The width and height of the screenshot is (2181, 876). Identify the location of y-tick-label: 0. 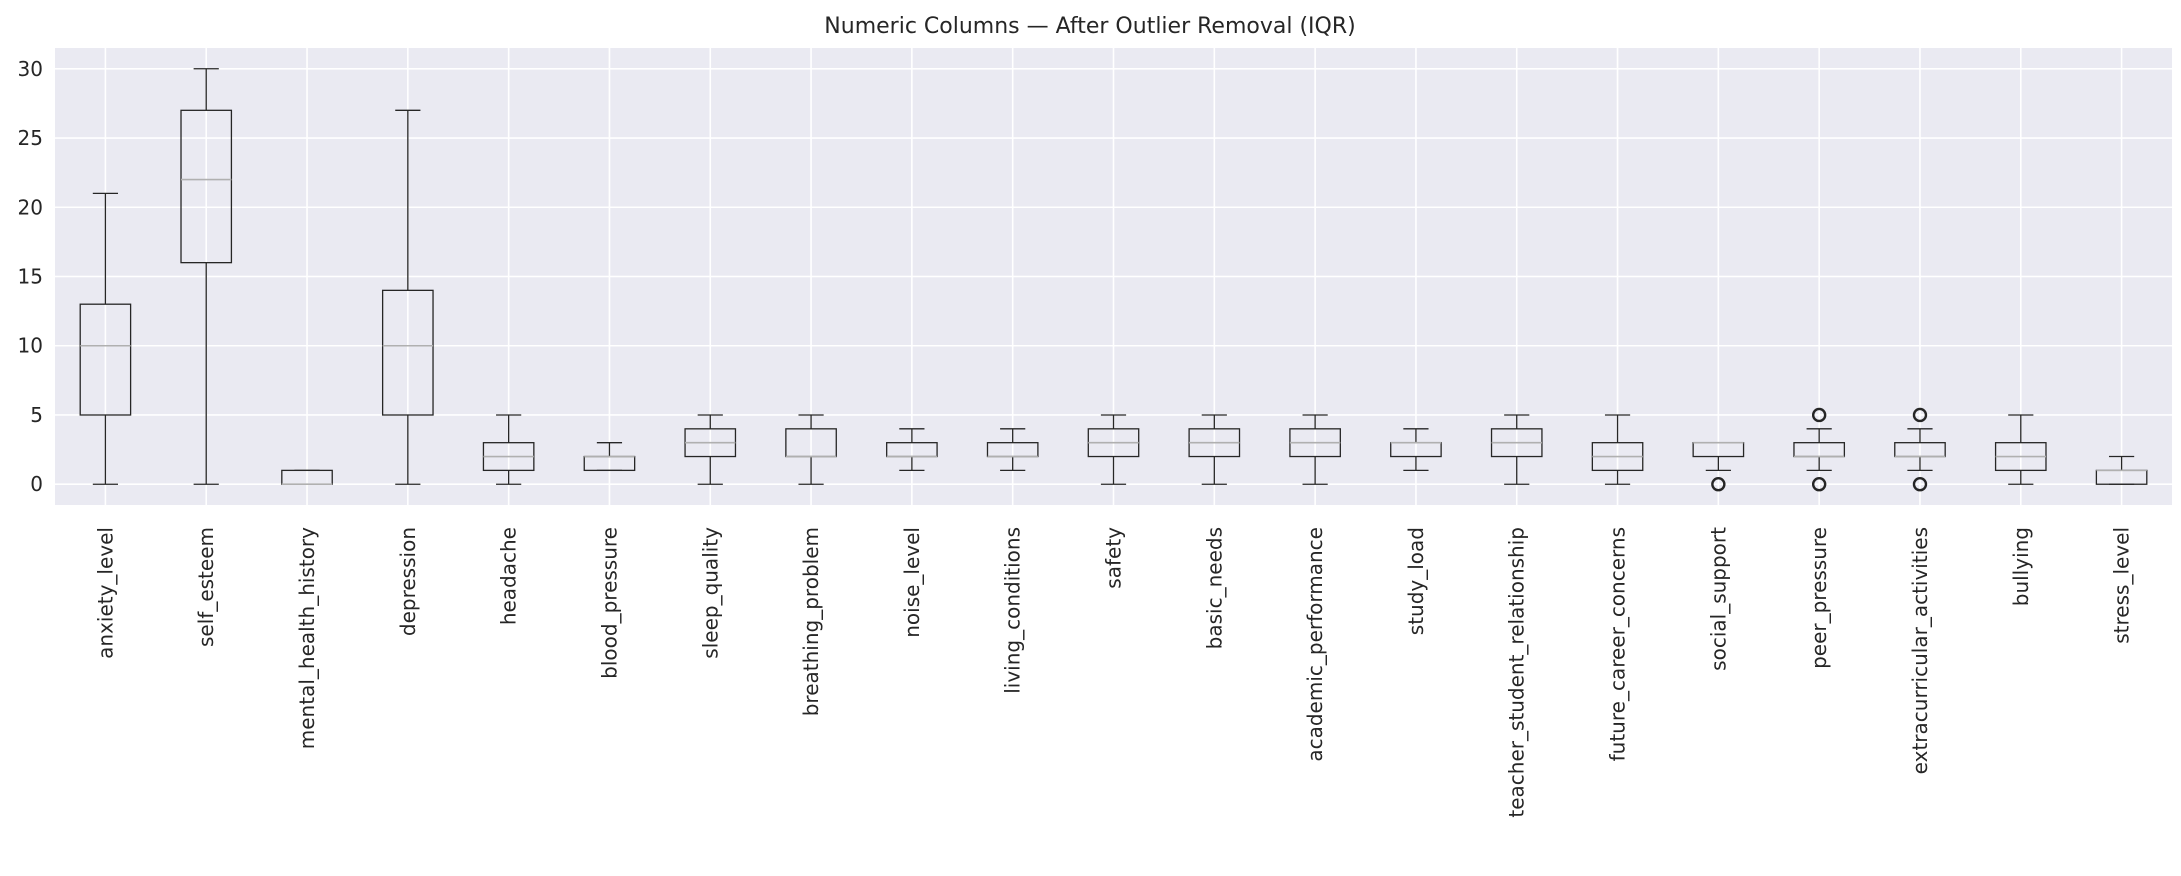
(36, 484).